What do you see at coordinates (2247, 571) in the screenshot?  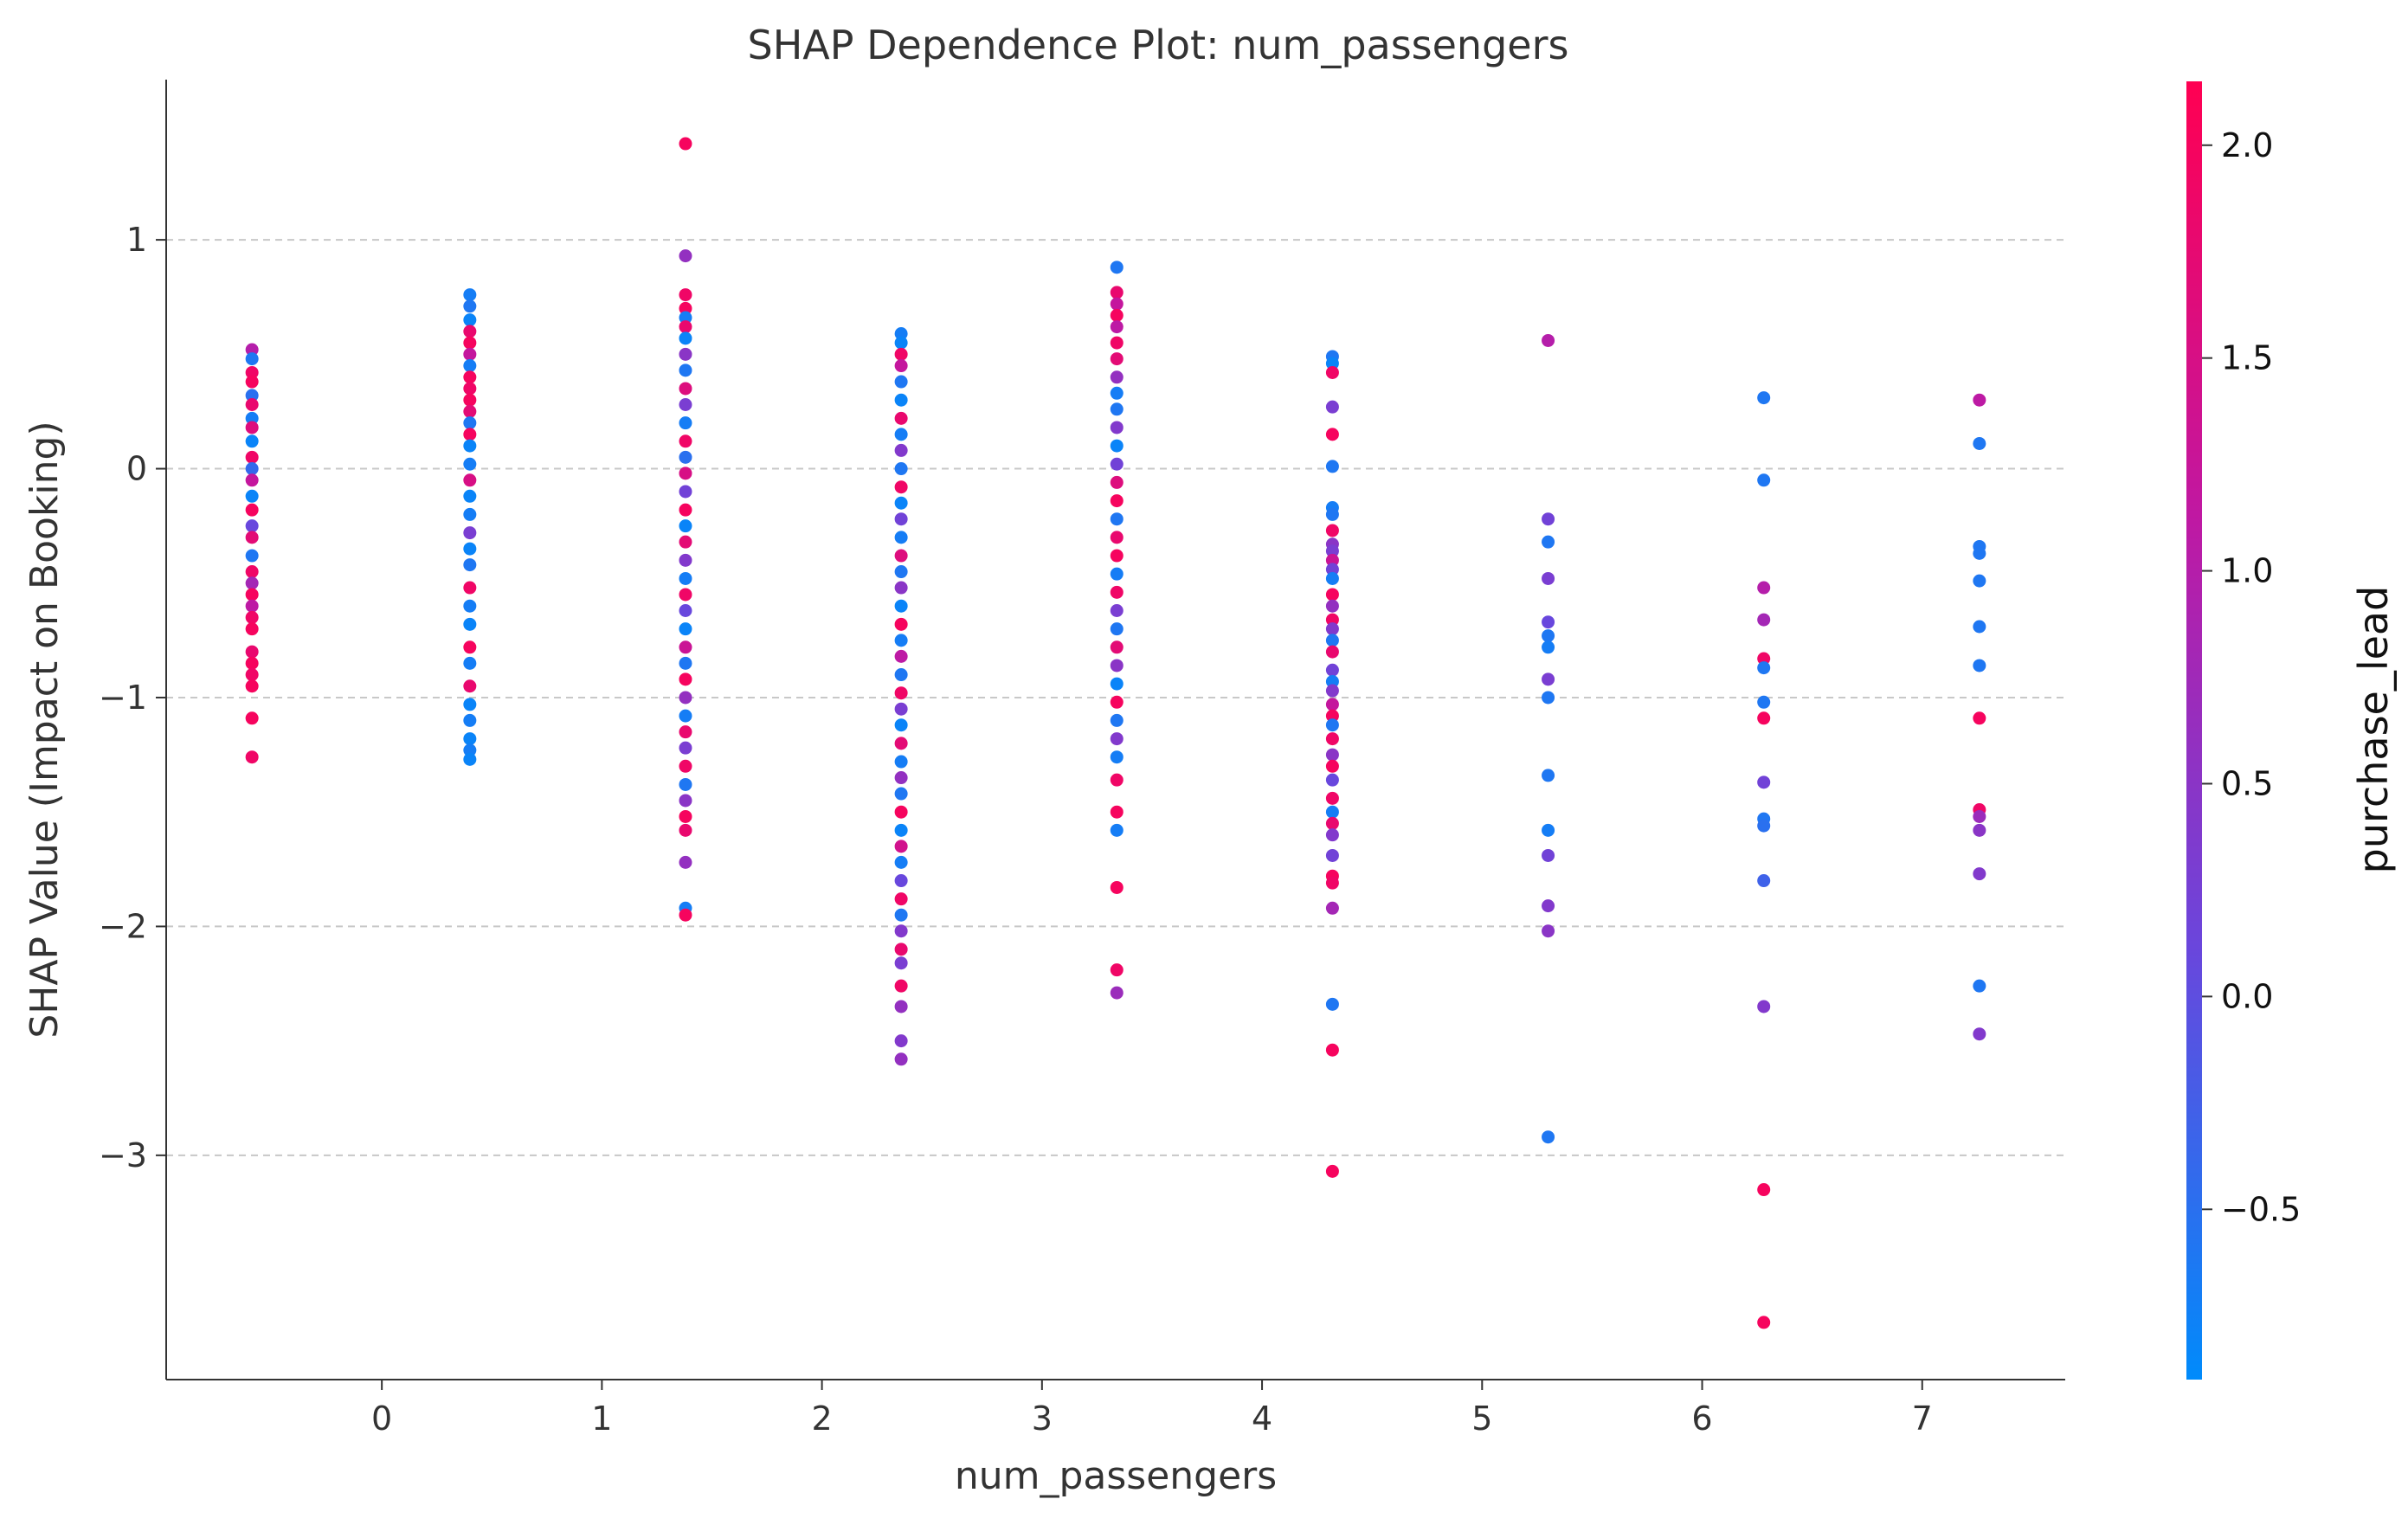 I see `colorbar-tick-label: 1.0` at bounding box center [2247, 571].